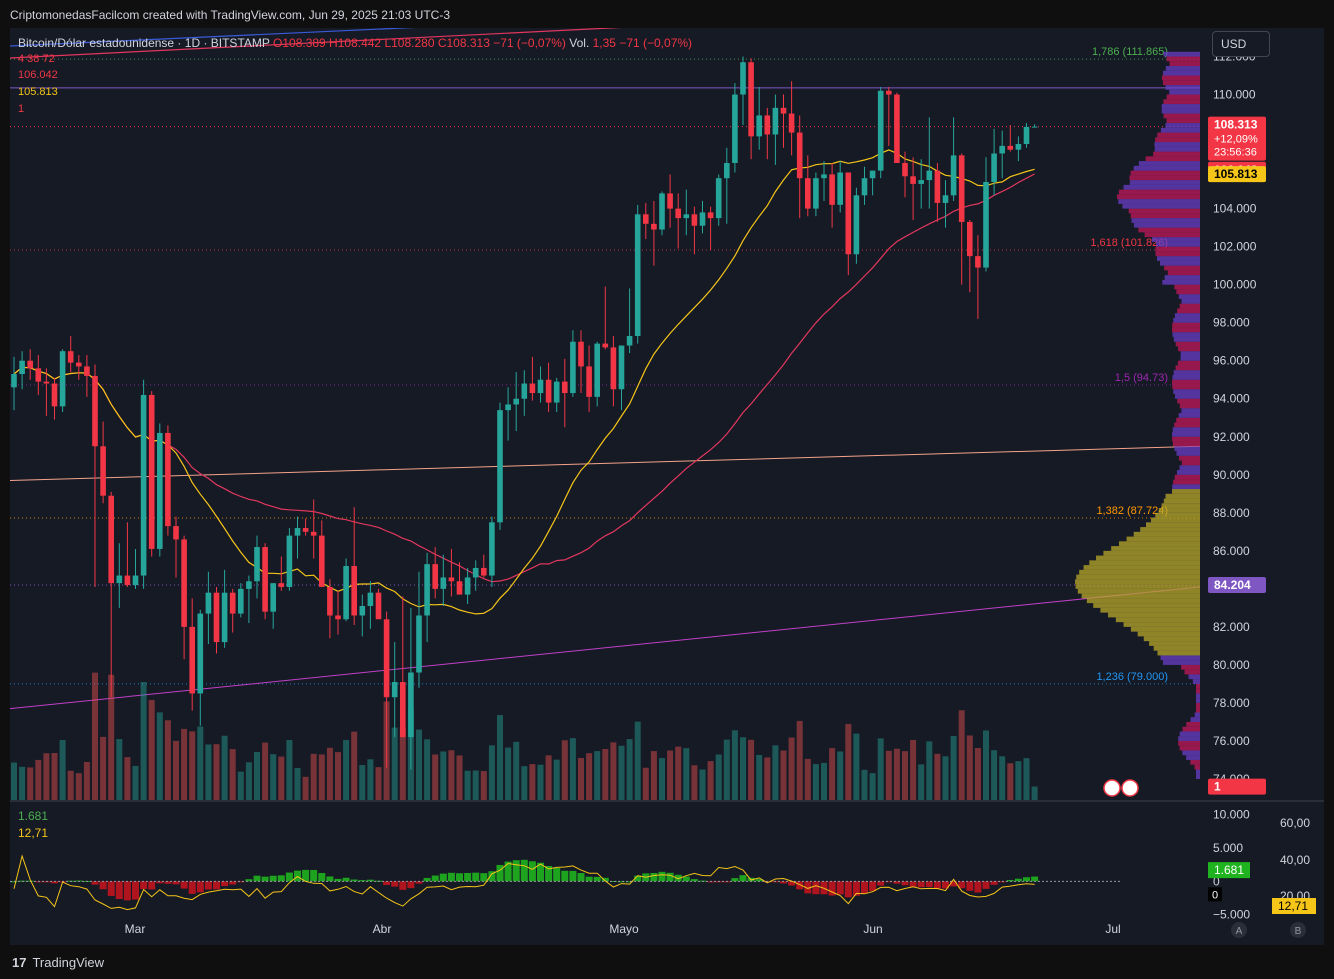 The image size is (1334, 979). I want to click on axis-button-label: B, so click(1298, 931).